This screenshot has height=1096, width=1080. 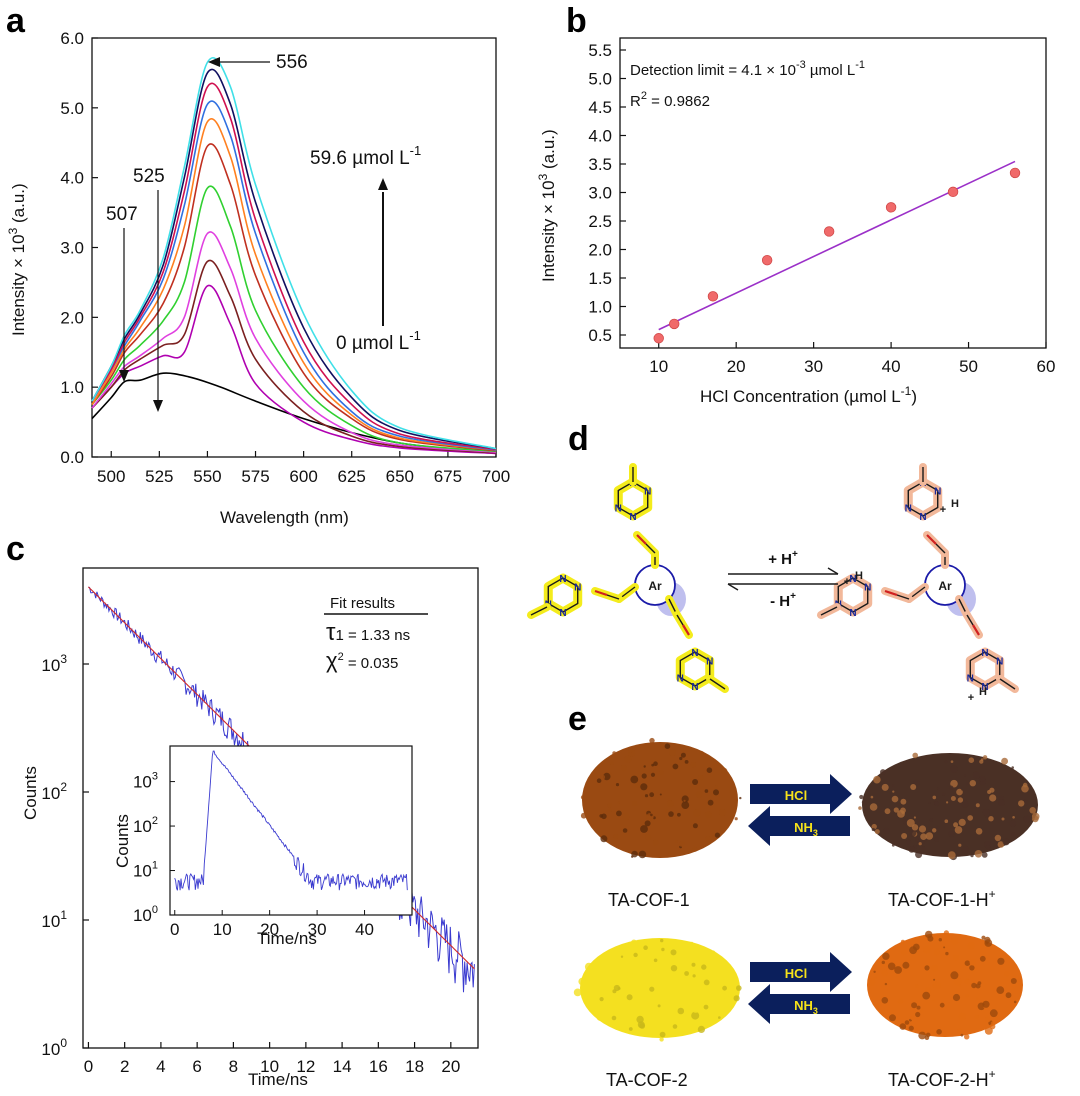 What do you see at coordinates (733, 587) in the screenshot?
I see `backward-arrow-head` at bounding box center [733, 587].